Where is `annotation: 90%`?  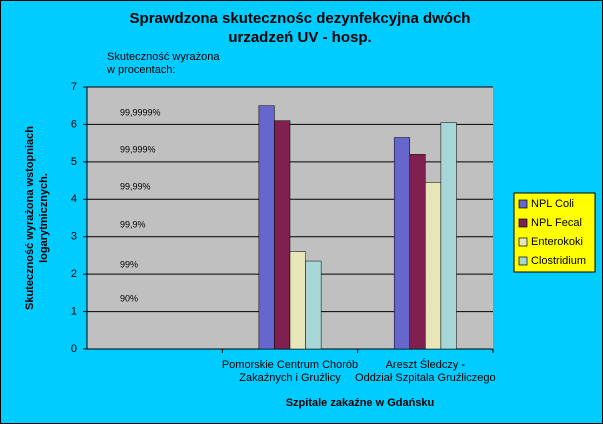 annotation: 90% is located at coordinates (129, 298).